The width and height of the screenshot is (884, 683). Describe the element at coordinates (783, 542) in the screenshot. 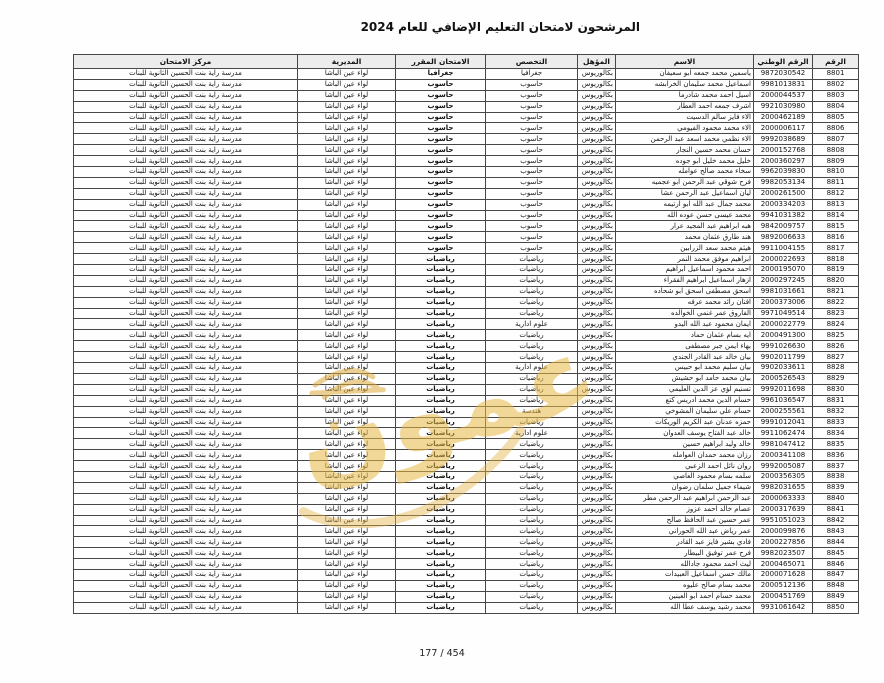

I see `cell-national-id: 2000227856` at that location.